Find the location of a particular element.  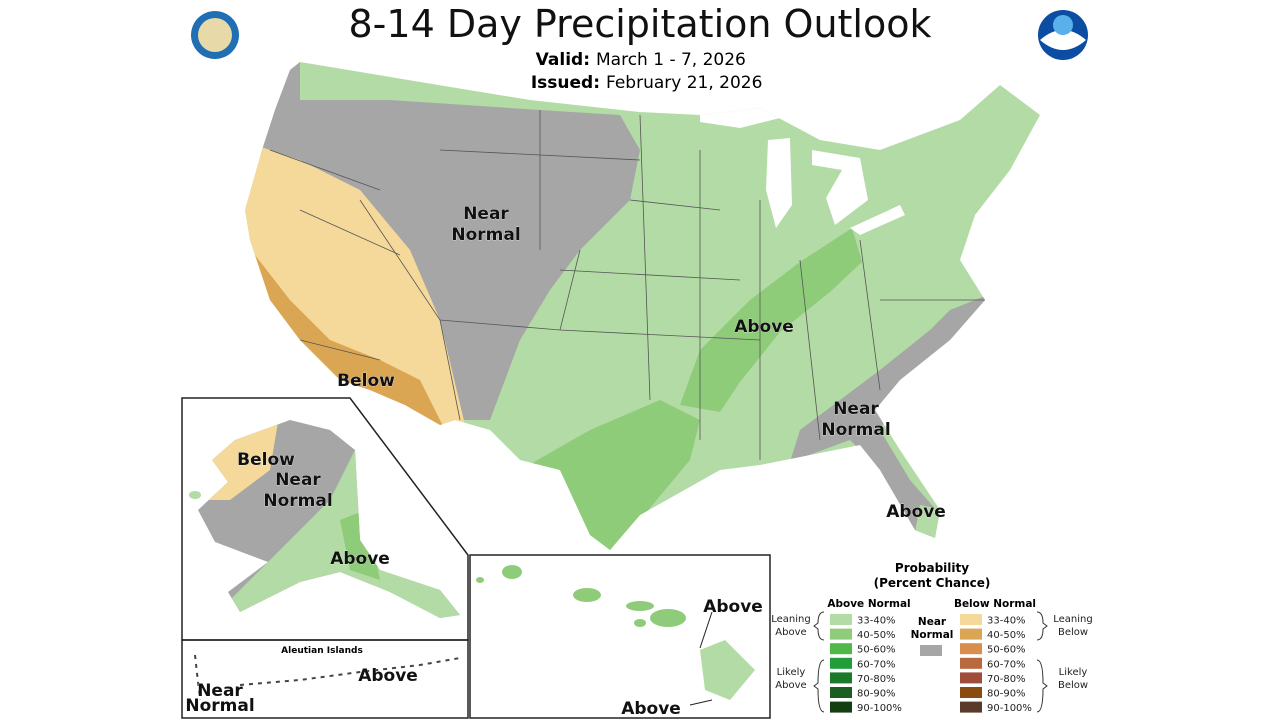

island is located at coordinates (195, 495).